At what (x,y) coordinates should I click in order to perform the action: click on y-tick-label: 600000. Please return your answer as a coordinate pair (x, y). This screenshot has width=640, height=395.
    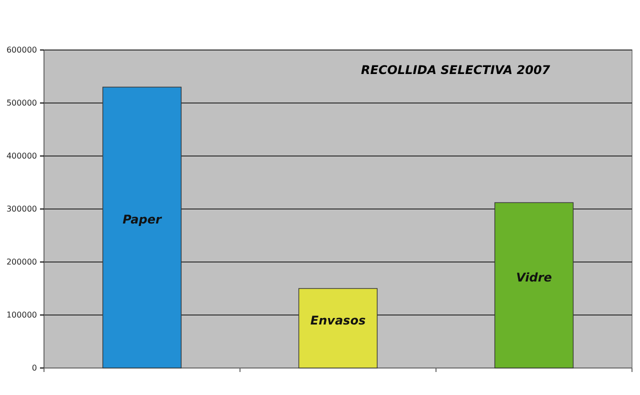
    Looking at the image, I should click on (21, 50).